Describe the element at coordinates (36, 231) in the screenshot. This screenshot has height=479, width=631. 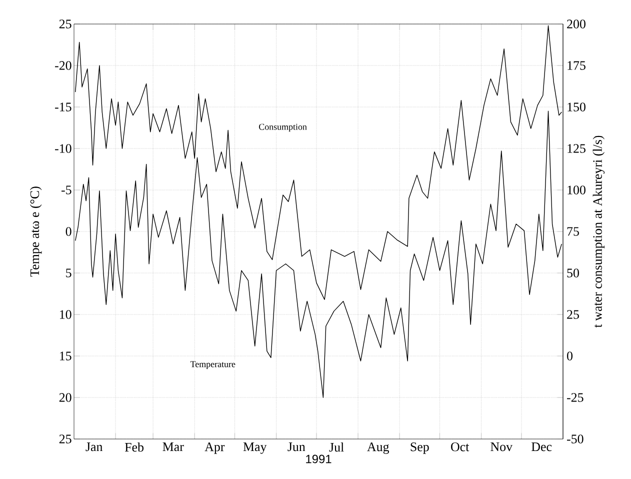
I see `y-axis-title: Tempe atω e (°C)` at that location.